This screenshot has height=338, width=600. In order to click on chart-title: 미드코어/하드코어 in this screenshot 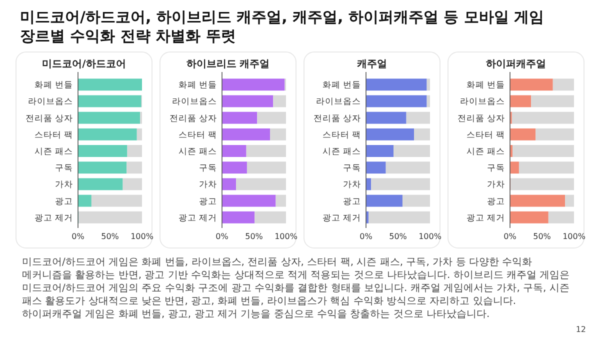, I will do `click(84, 64)`.